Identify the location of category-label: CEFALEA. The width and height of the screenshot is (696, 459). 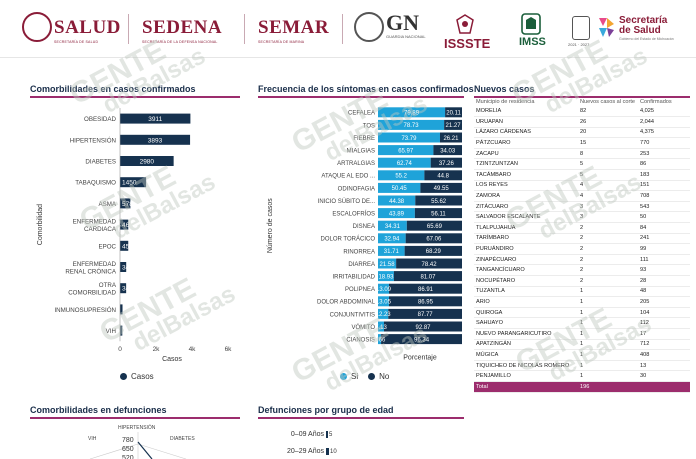
(361, 114).